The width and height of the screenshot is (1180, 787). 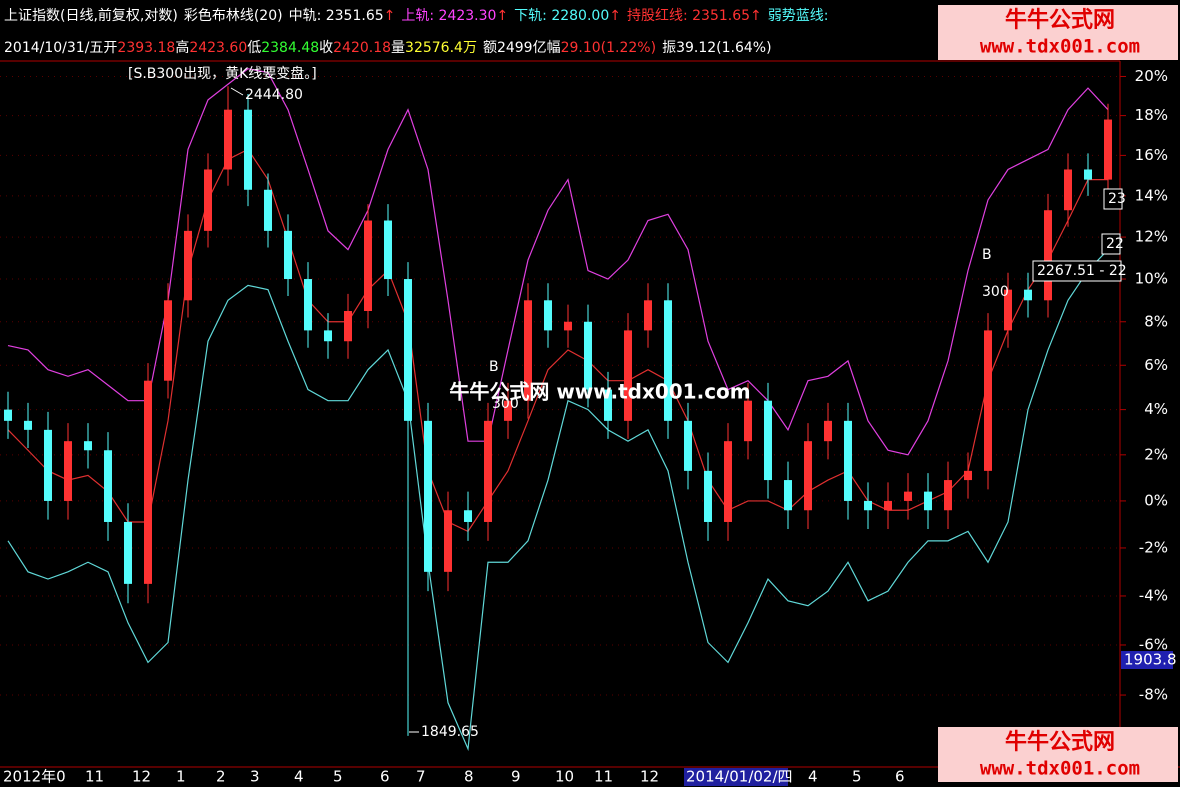 I want to click on x-tick-label: 6, so click(x=900, y=777).